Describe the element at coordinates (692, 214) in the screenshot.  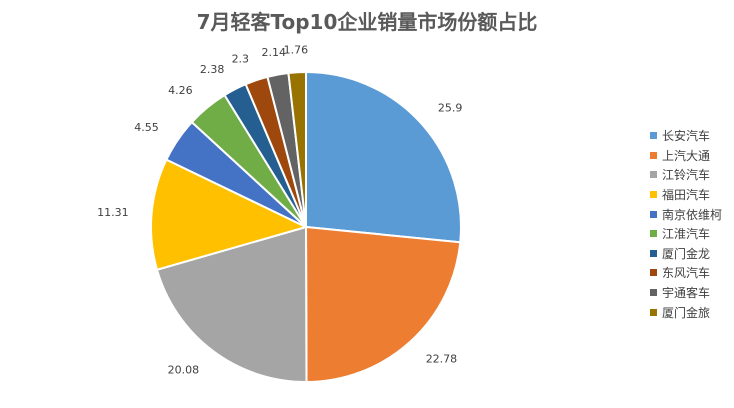
I see `legend-label-5: 南京依维柯` at that location.